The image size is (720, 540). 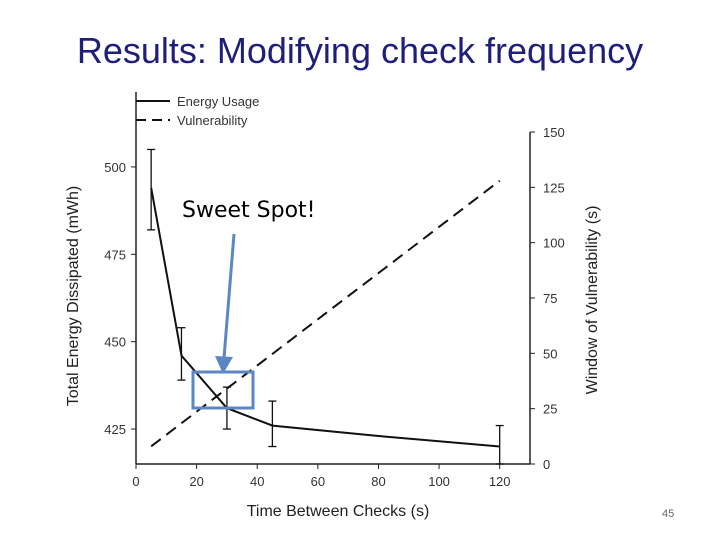 What do you see at coordinates (439, 481) in the screenshot?
I see `x-tick-label: 100` at bounding box center [439, 481].